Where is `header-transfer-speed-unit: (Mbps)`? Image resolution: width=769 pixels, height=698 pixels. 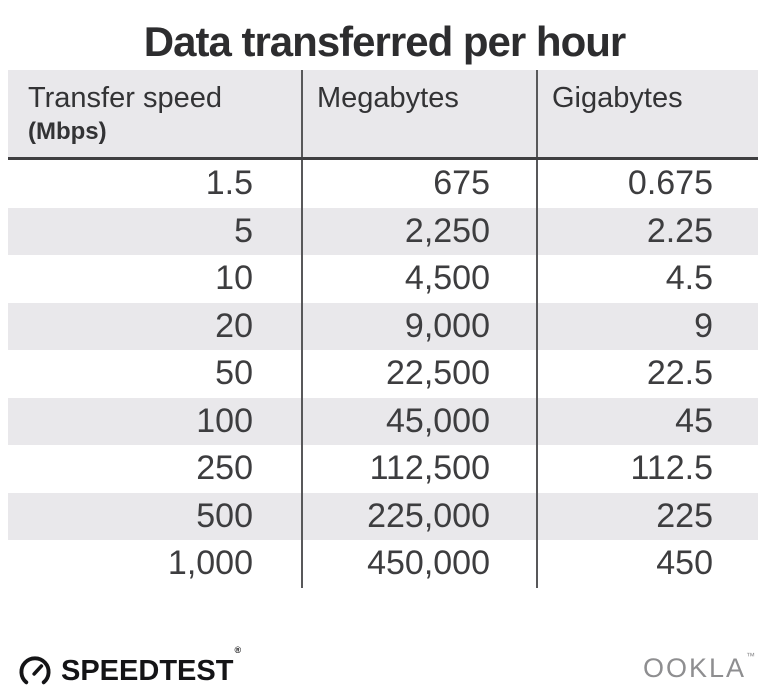
header-transfer-speed-unit: (Mbps) is located at coordinates (67, 131).